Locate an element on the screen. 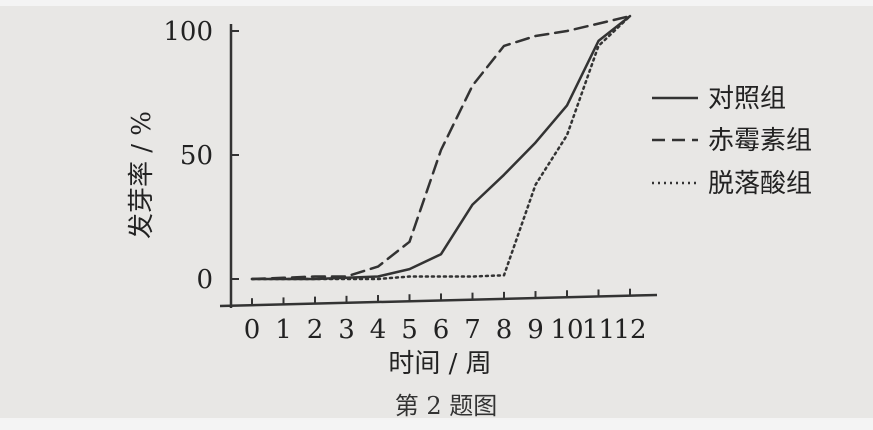 Image resolution: width=873 pixels, height=430 pixels. x-tick-label: 2 is located at coordinates (315, 330).